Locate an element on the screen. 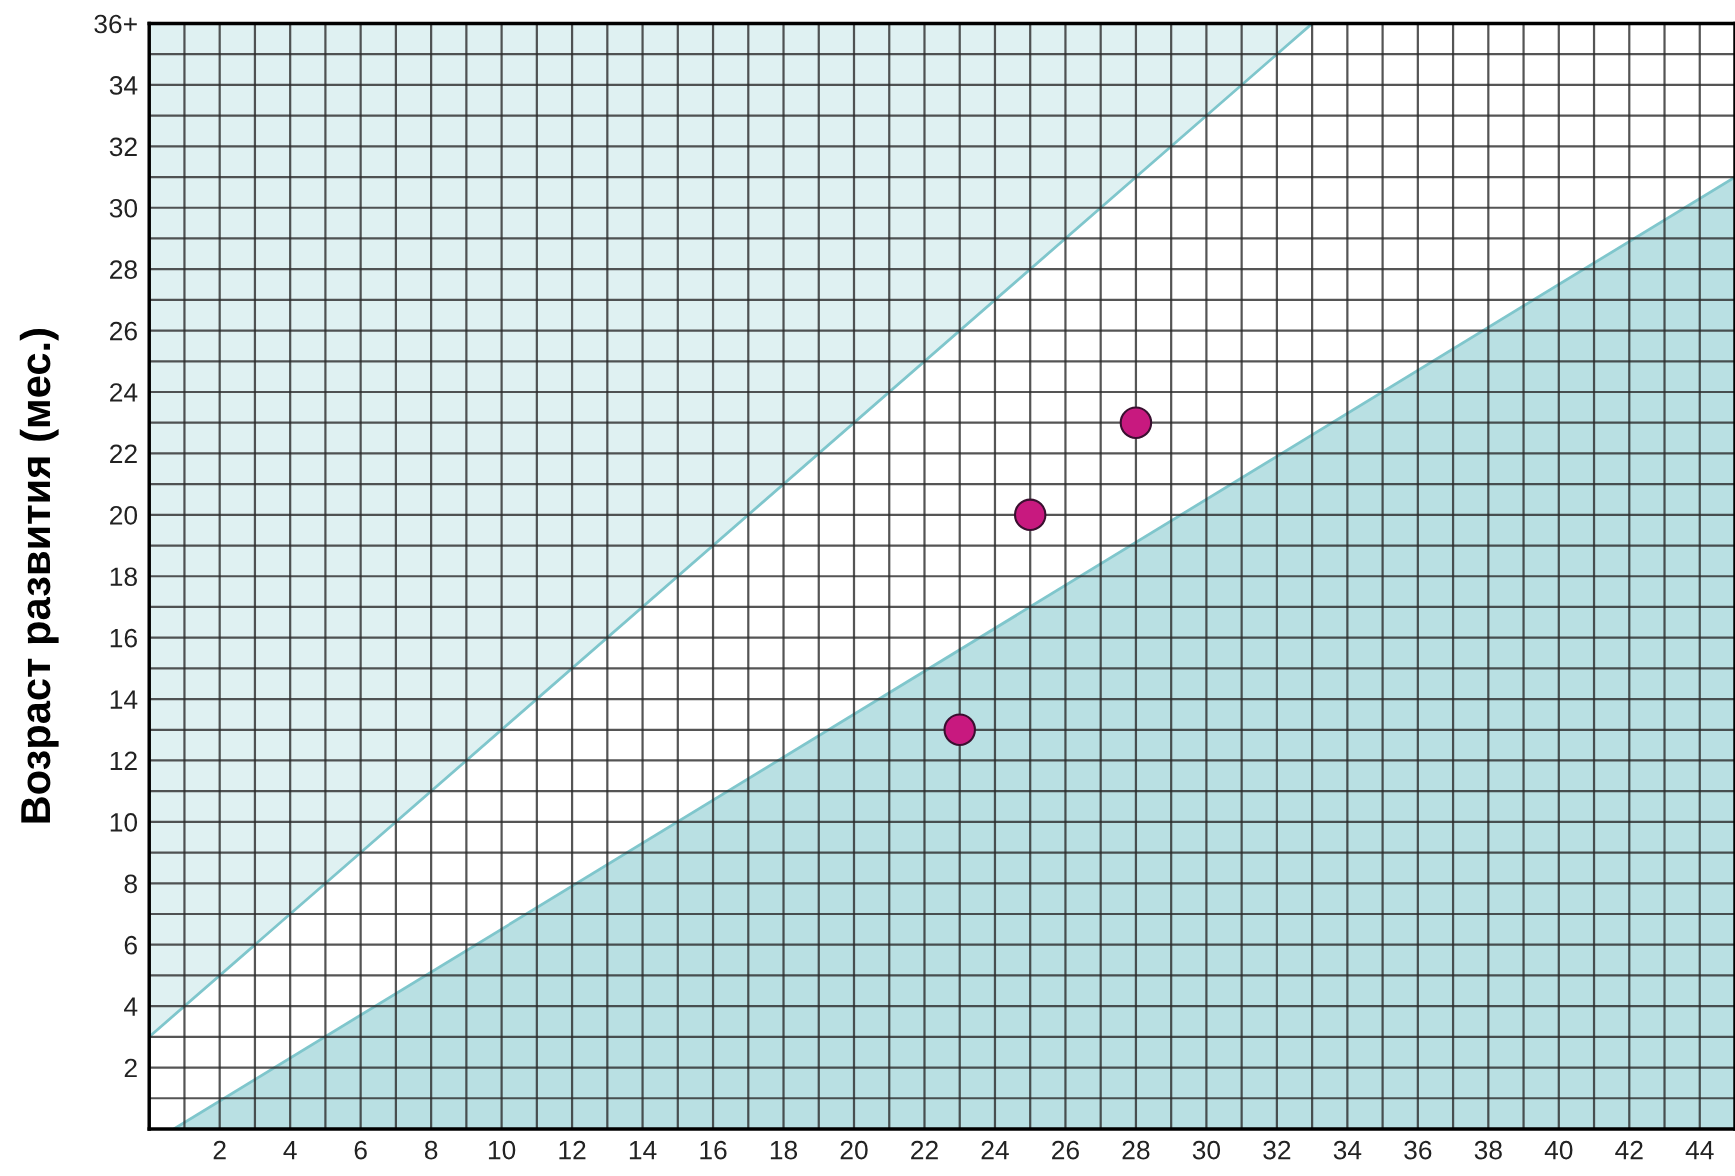  x-tick-label: 38 is located at coordinates (1488, 1150).